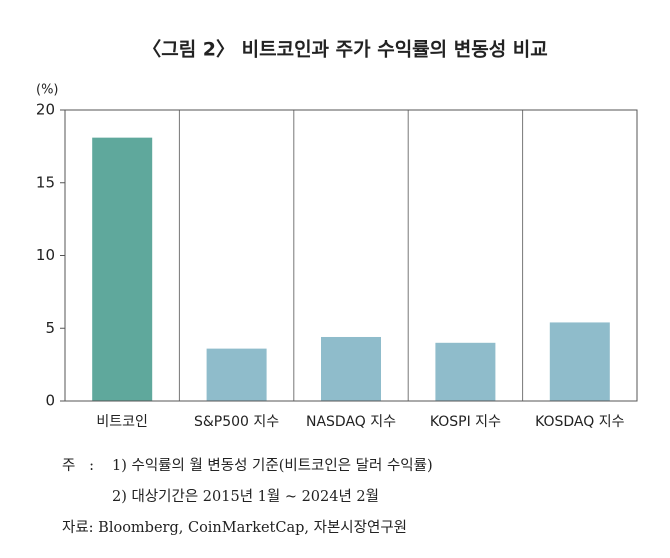  What do you see at coordinates (234, 527) in the screenshot?
I see `source: 자료: Bloomberg, CoinMarketCap, 자본시장연구원` at bounding box center [234, 527].